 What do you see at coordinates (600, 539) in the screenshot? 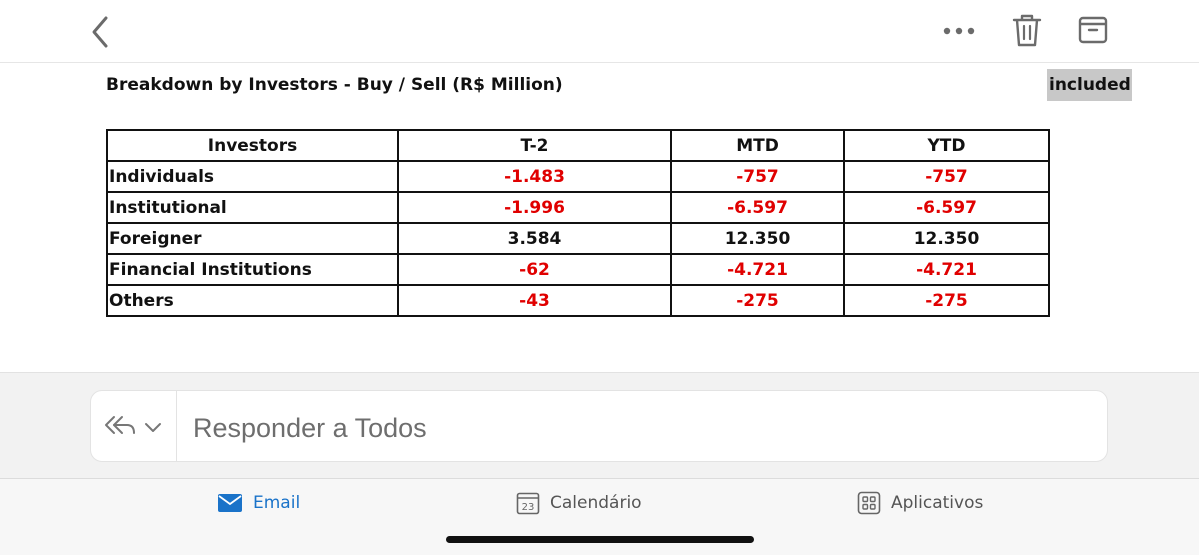
I see `home-indicator` at bounding box center [600, 539].